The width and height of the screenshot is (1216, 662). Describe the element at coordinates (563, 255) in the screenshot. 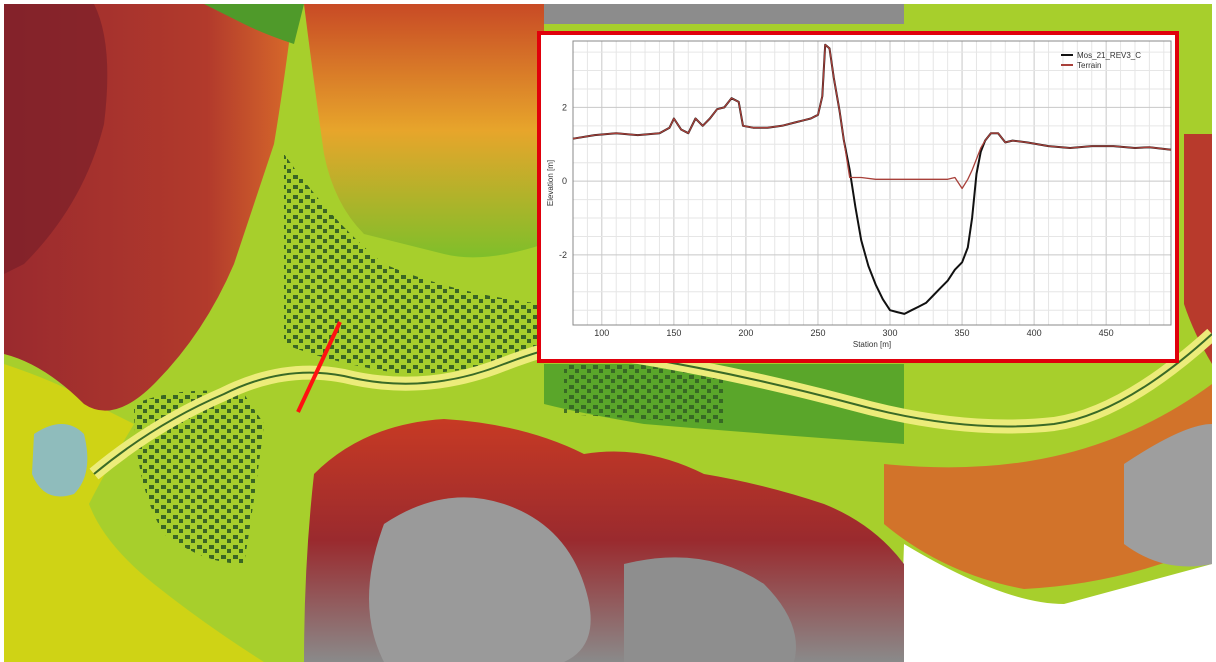

I see `y-tick-label: -2` at that location.